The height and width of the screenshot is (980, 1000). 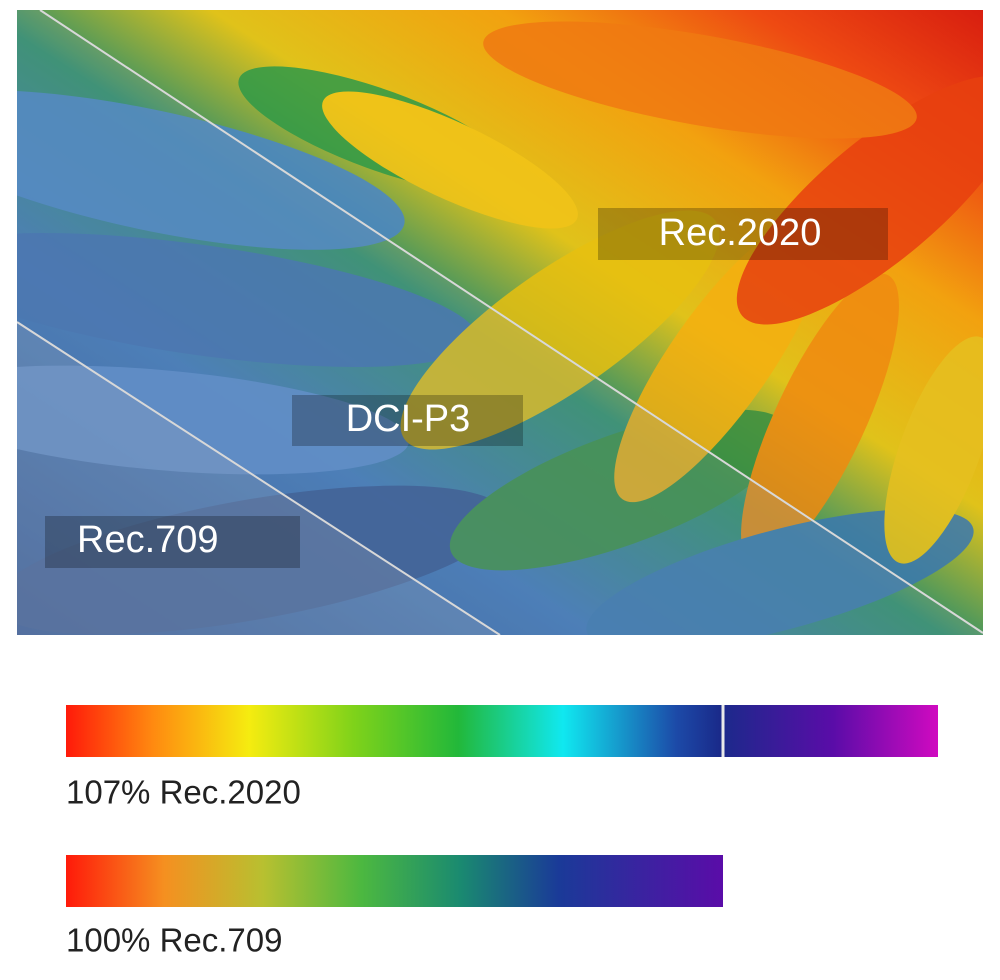 I want to click on gamut-label: DCI-P3, so click(x=408, y=419).